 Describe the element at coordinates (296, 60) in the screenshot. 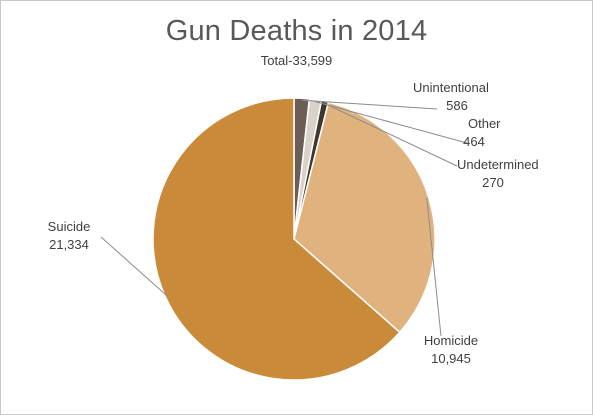

I see `chart-subtitle: Total-33,599` at that location.